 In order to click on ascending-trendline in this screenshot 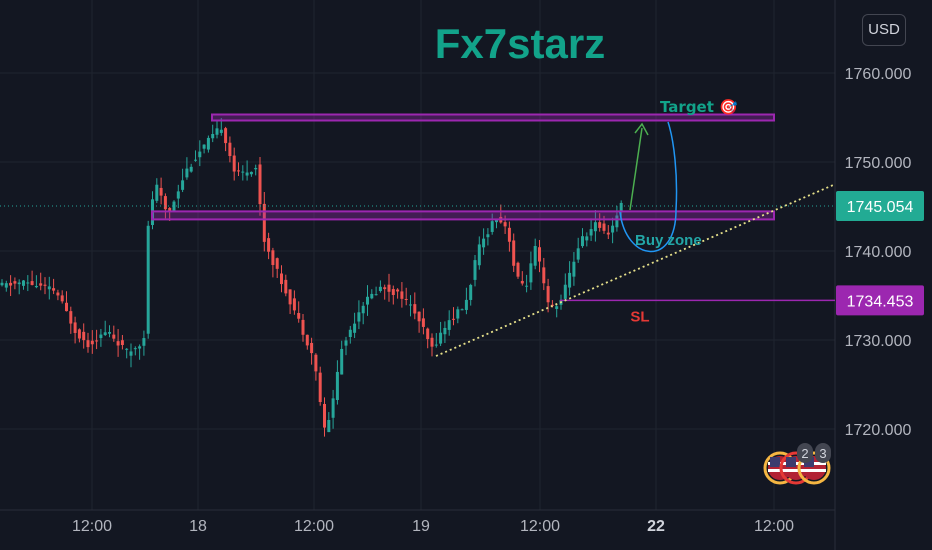, I will do `click(635, 270)`.